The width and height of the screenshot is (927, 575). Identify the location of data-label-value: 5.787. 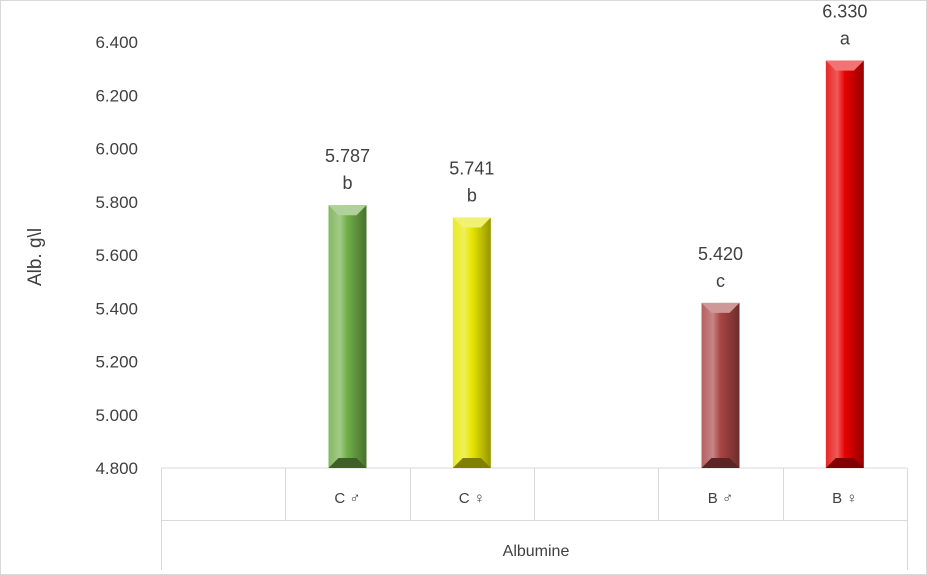
(347, 156).